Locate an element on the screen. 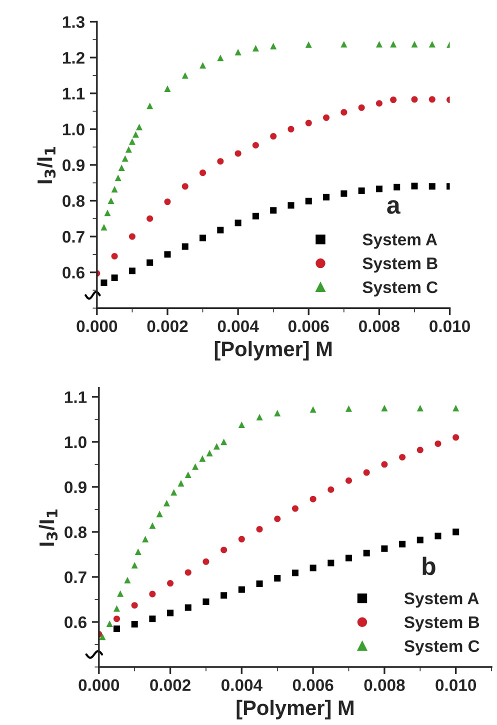 The image size is (497, 725). y-tick-label: 0.8 is located at coordinates (75, 532).